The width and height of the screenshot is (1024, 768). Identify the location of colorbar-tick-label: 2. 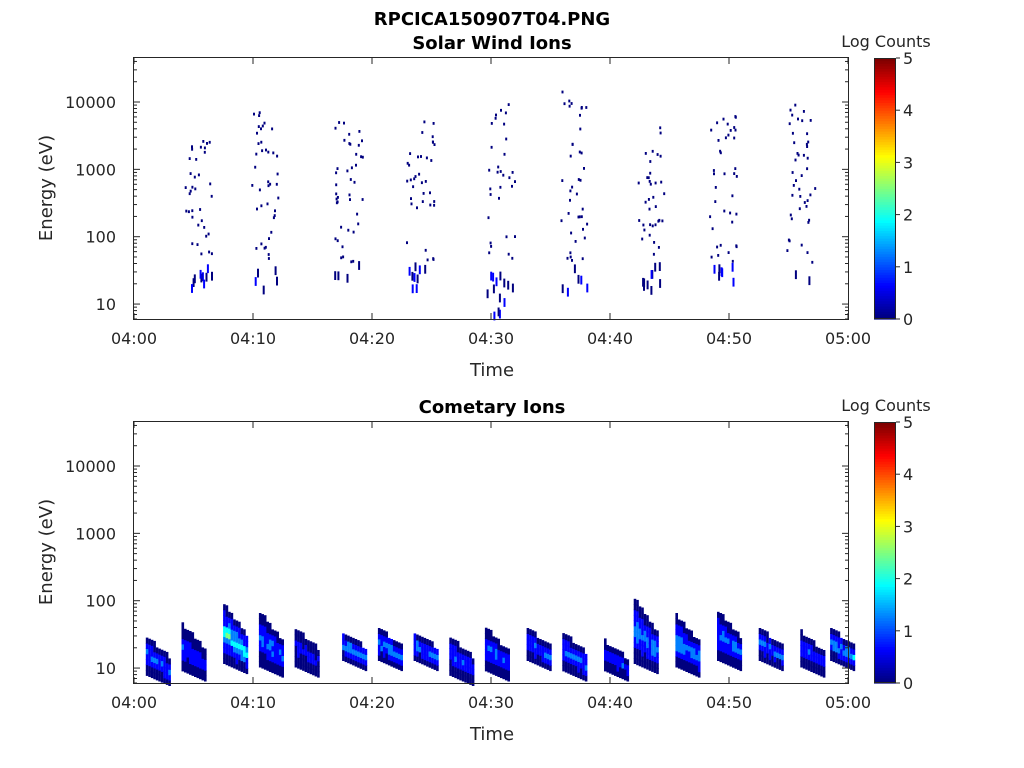
(908, 579).